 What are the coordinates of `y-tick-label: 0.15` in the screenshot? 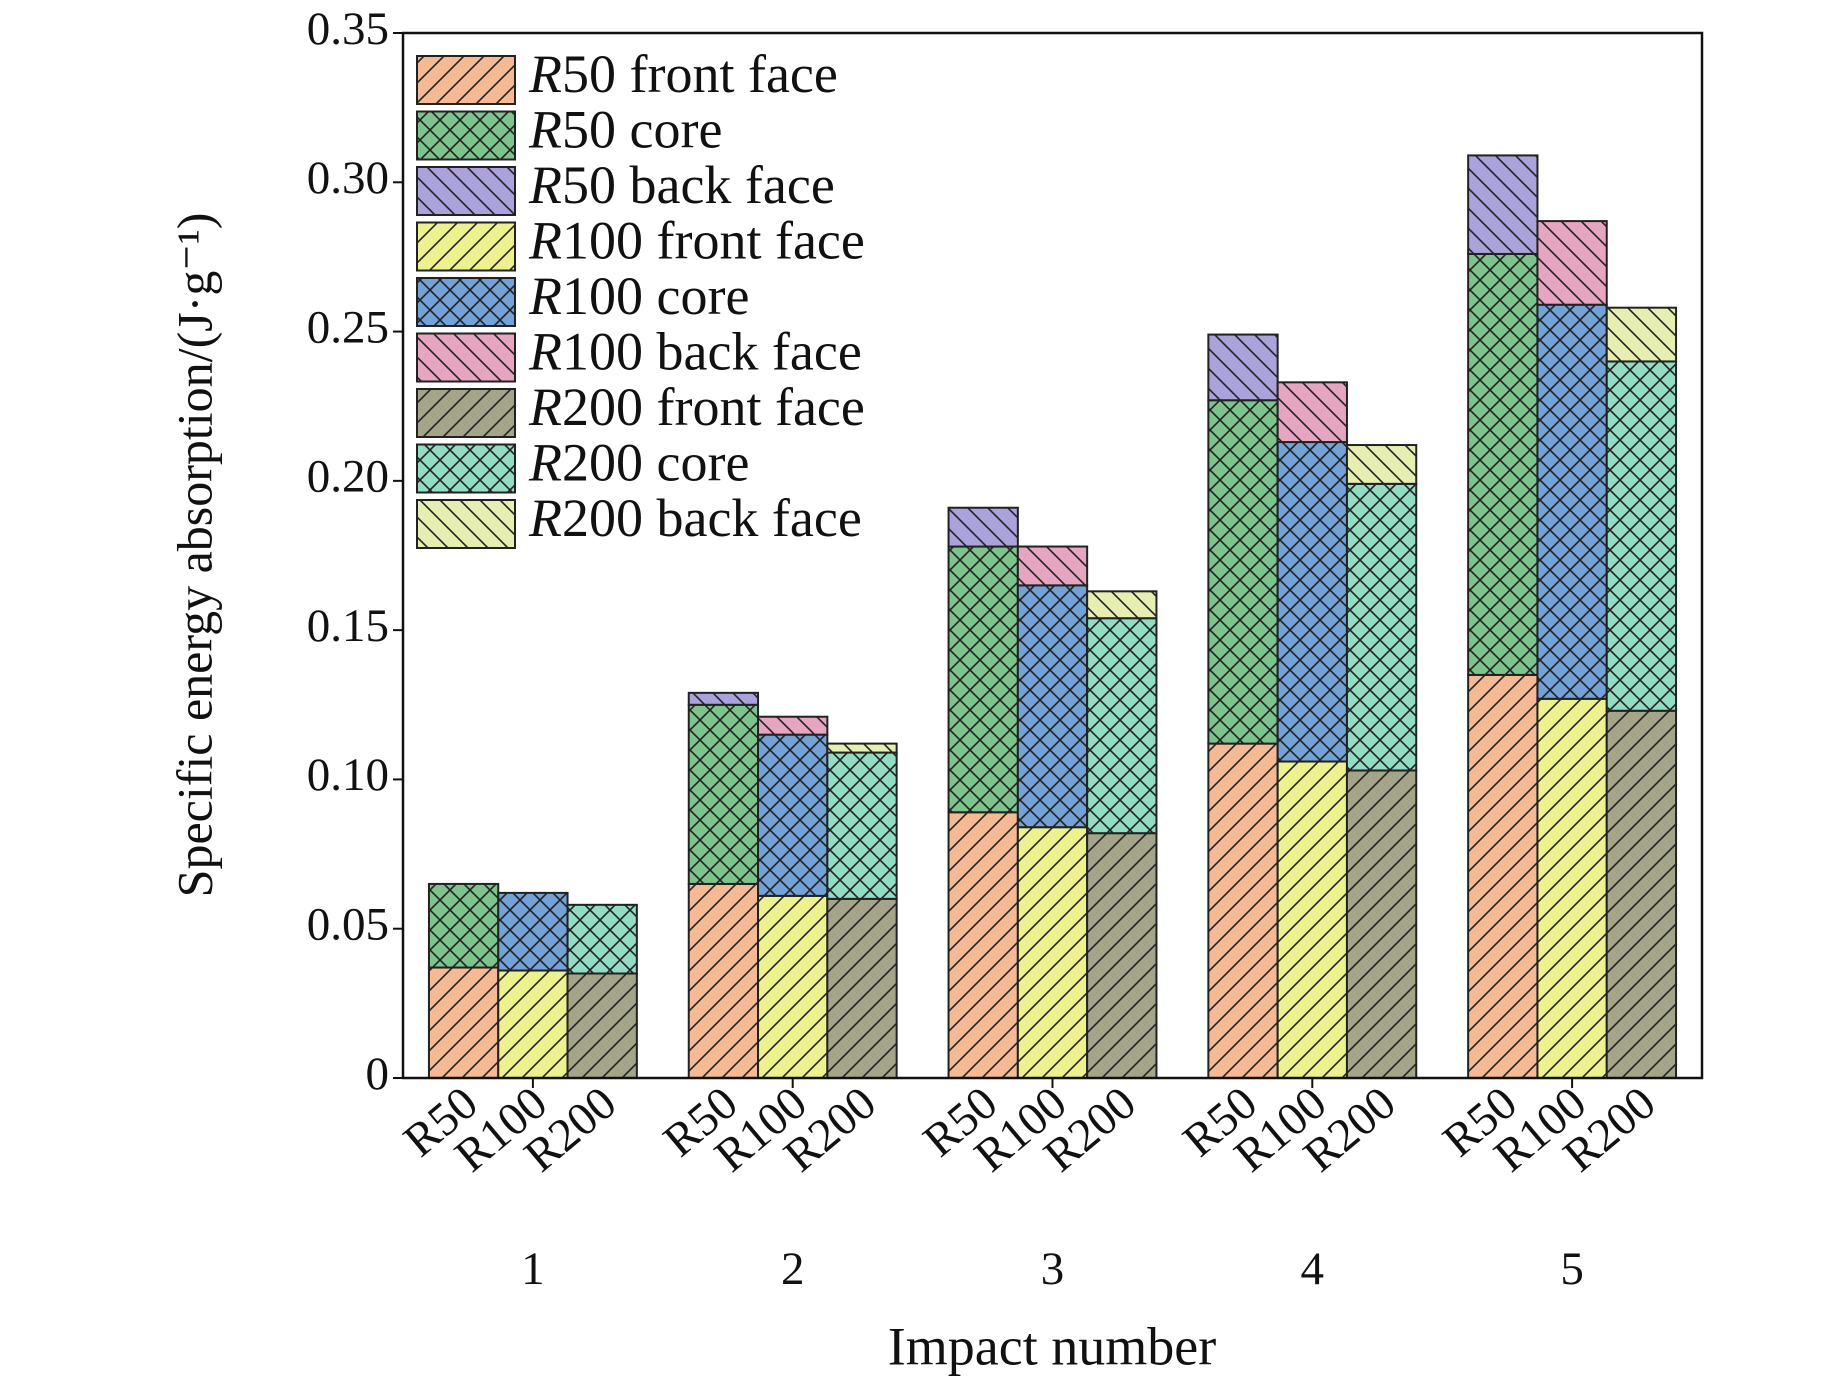 It's located at (348, 626).